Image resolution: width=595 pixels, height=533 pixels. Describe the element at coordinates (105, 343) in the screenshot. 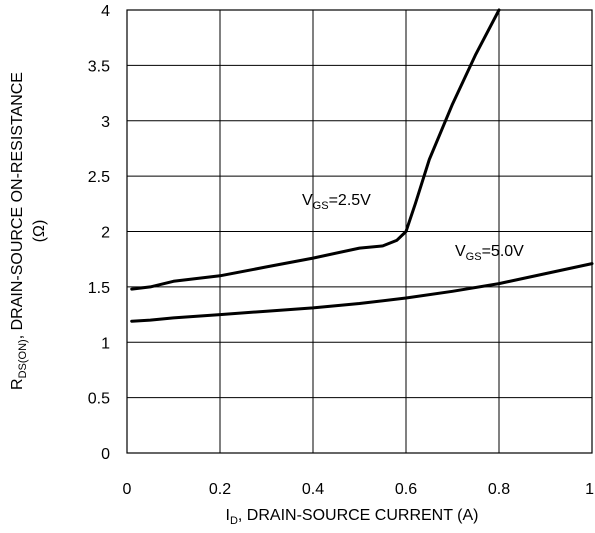

I see `y-tick-label: 1` at that location.